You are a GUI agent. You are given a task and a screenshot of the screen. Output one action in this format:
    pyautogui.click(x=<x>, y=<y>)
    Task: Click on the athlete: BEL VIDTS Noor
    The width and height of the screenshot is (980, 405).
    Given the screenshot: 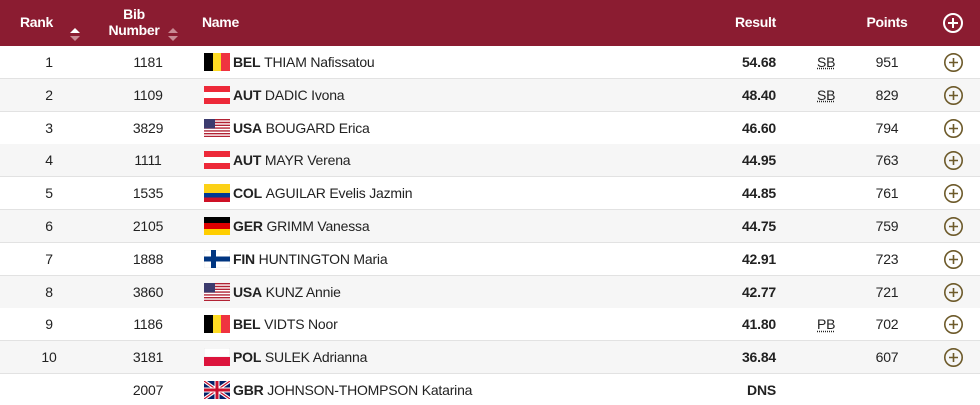 What is the action you would take?
    pyautogui.click(x=285, y=324)
    